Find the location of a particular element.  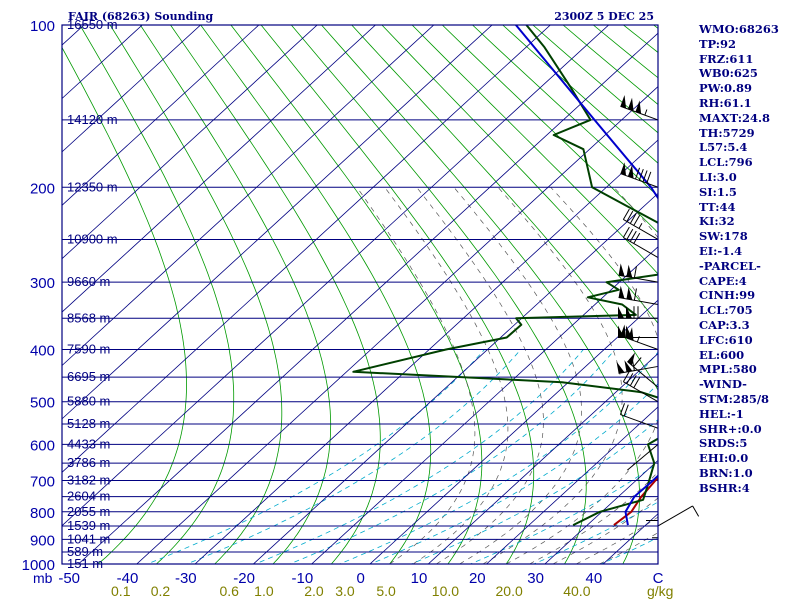

sounding-parameter: WMO:68263 is located at coordinates (739, 29).